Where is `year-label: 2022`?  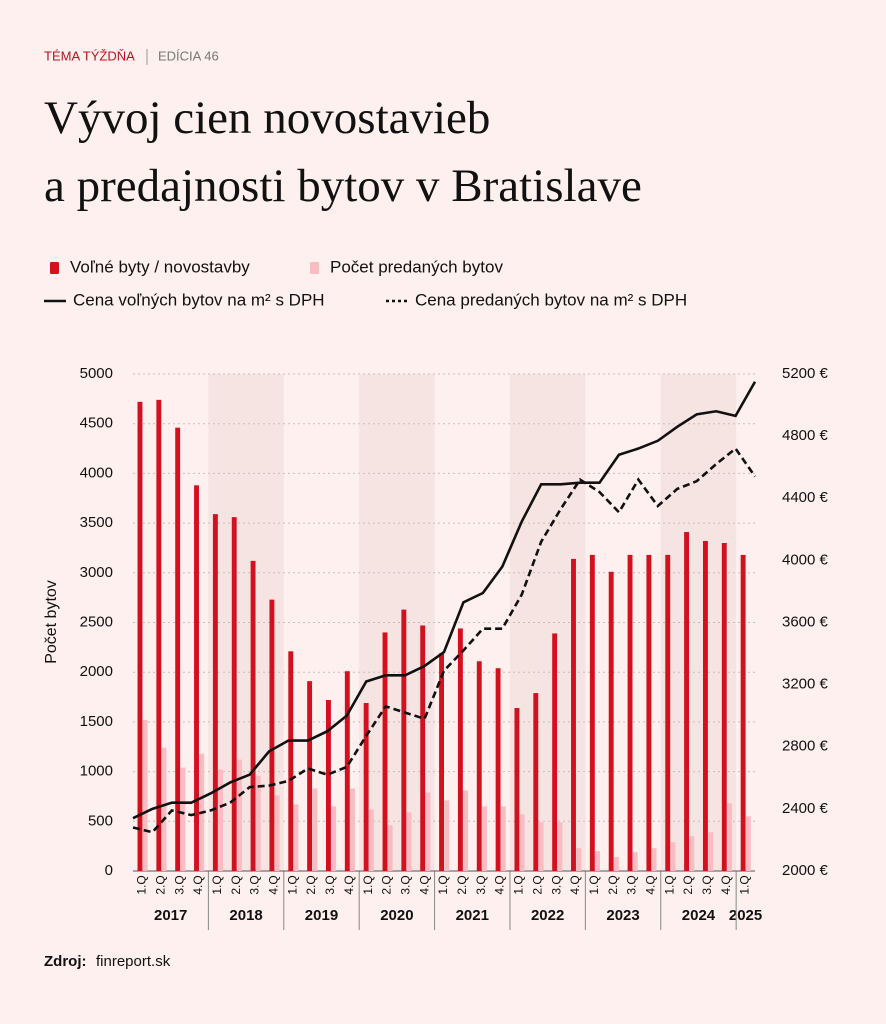
year-label: 2022 is located at coordinates (547, 915).